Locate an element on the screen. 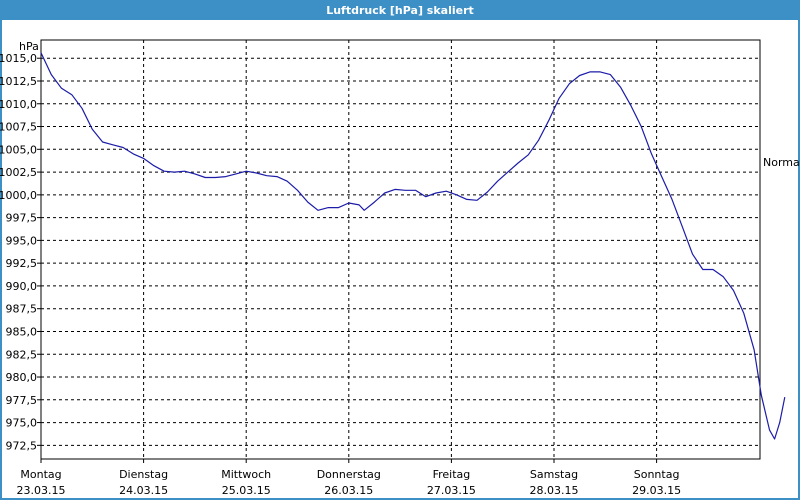 The height and width of the screenshot is (500, 800). x-tick-date-label: 23.03.15 is located at coordinates (41, 490).